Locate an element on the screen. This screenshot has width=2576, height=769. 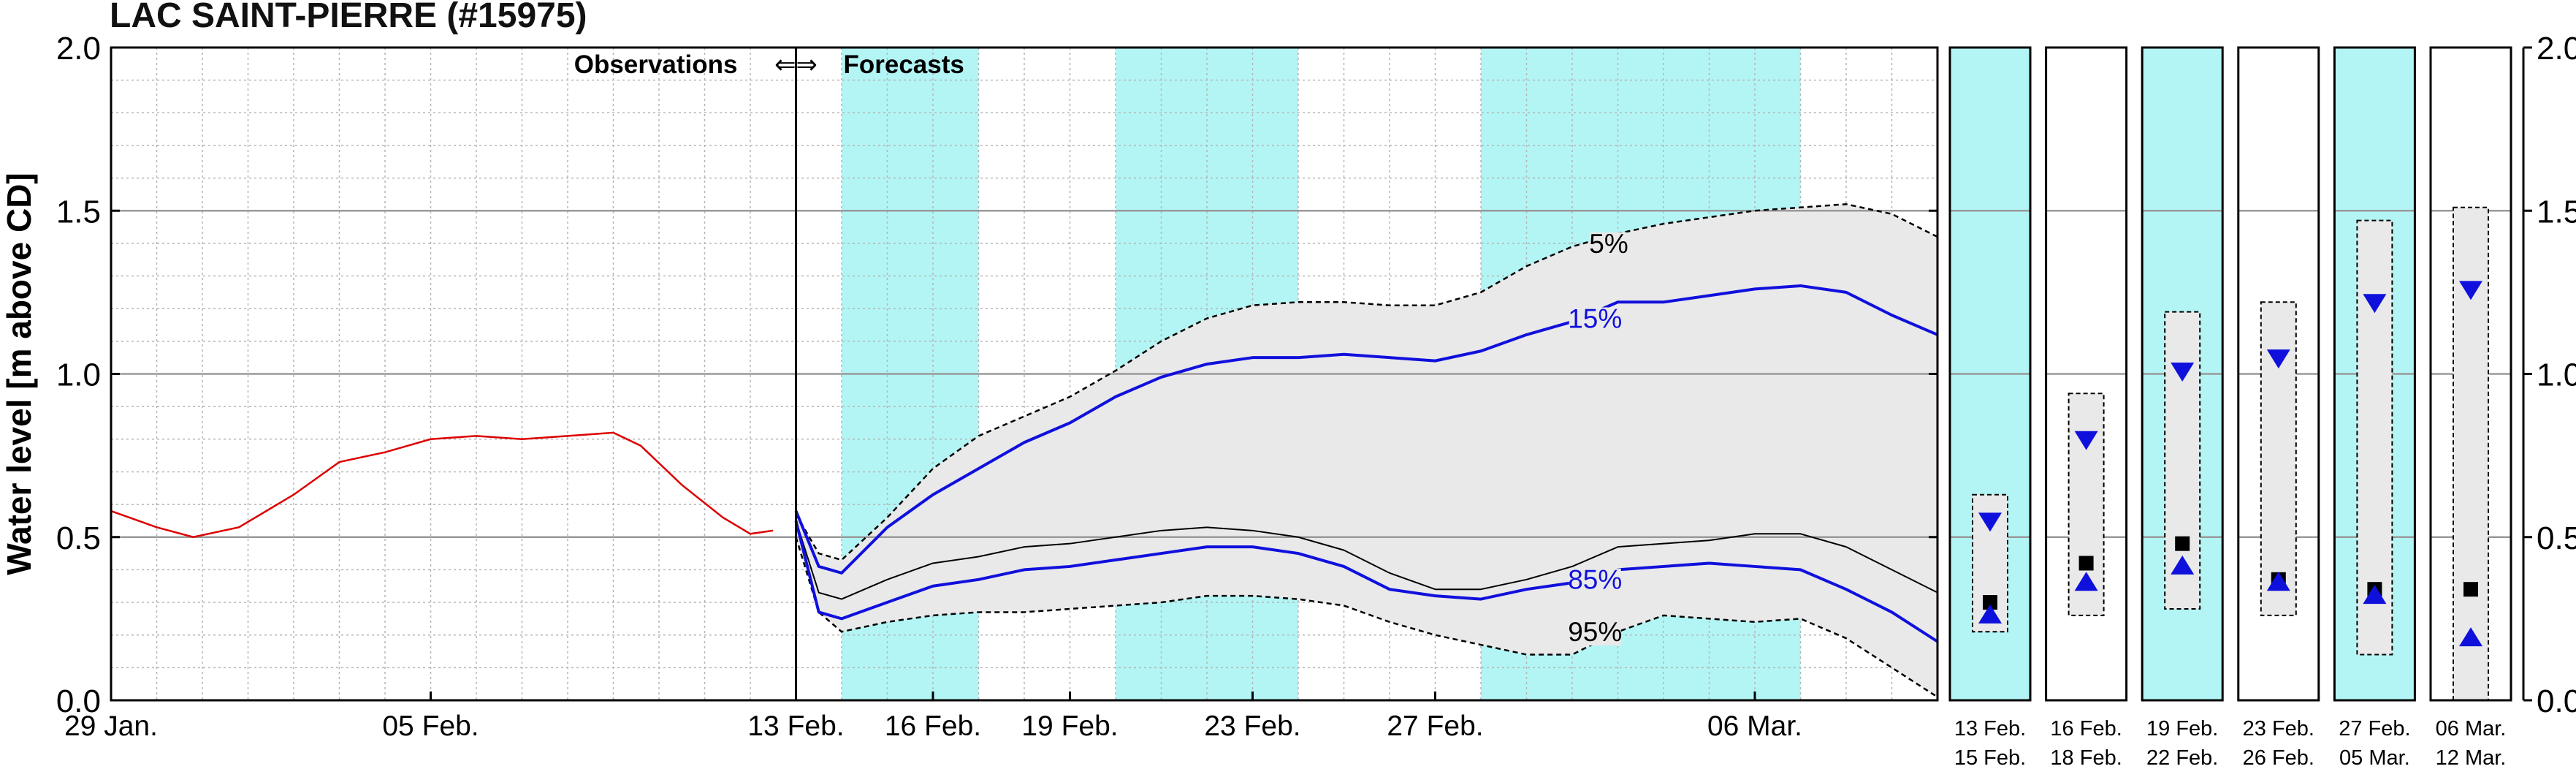
curve-label: 85% is located at coordinates (1595, 580).